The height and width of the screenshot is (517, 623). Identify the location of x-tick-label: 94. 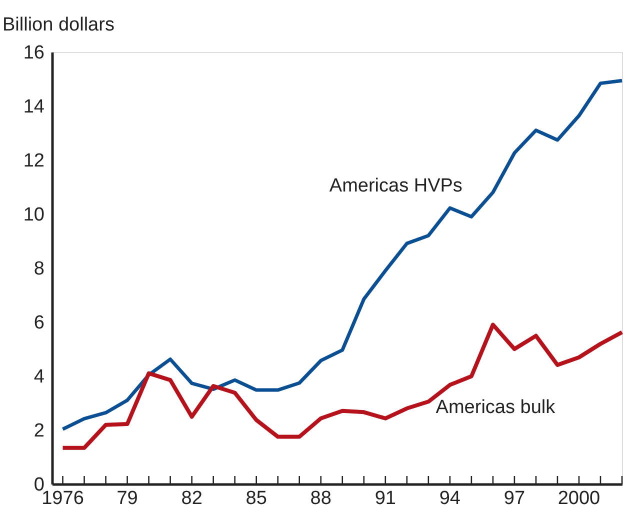
(450, 498).